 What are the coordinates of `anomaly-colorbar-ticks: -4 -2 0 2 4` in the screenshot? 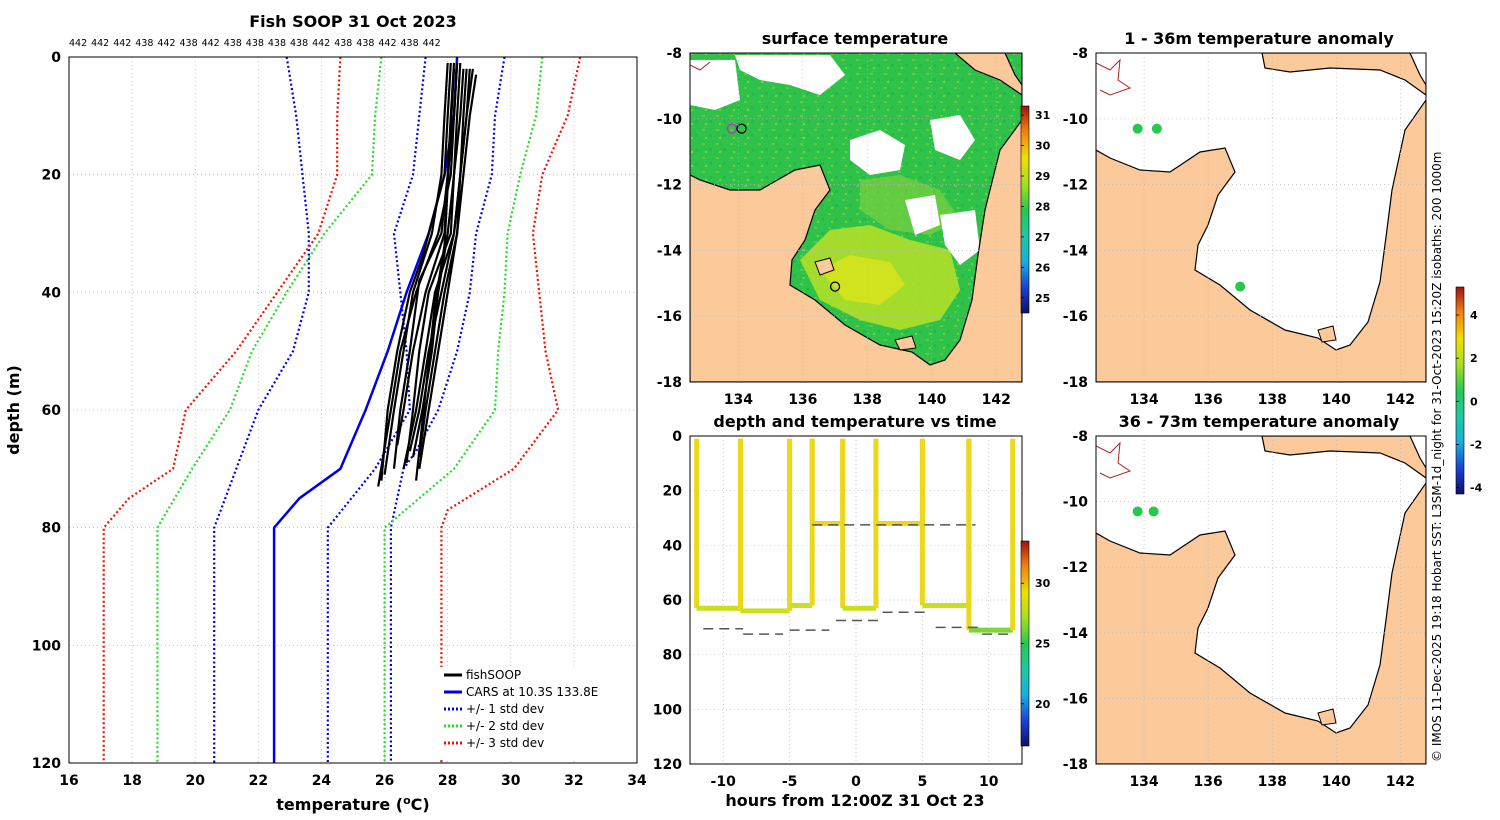 It's located at (1469, 402).